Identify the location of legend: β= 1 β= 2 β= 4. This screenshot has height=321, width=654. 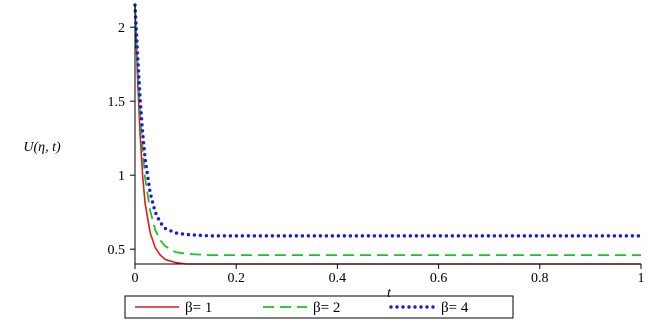
(319, 307).